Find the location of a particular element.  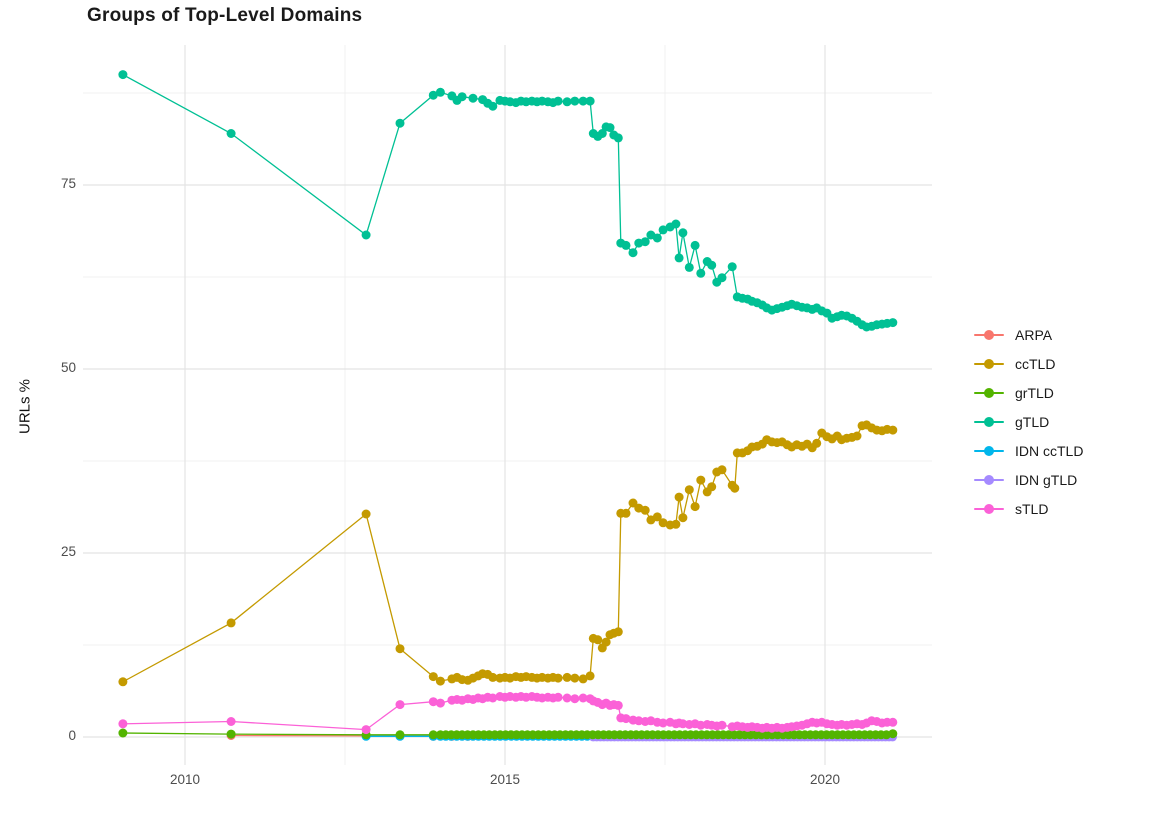

legend-item-idn-cctld: IDN ccTLD is located at coordinates (1028, 450).